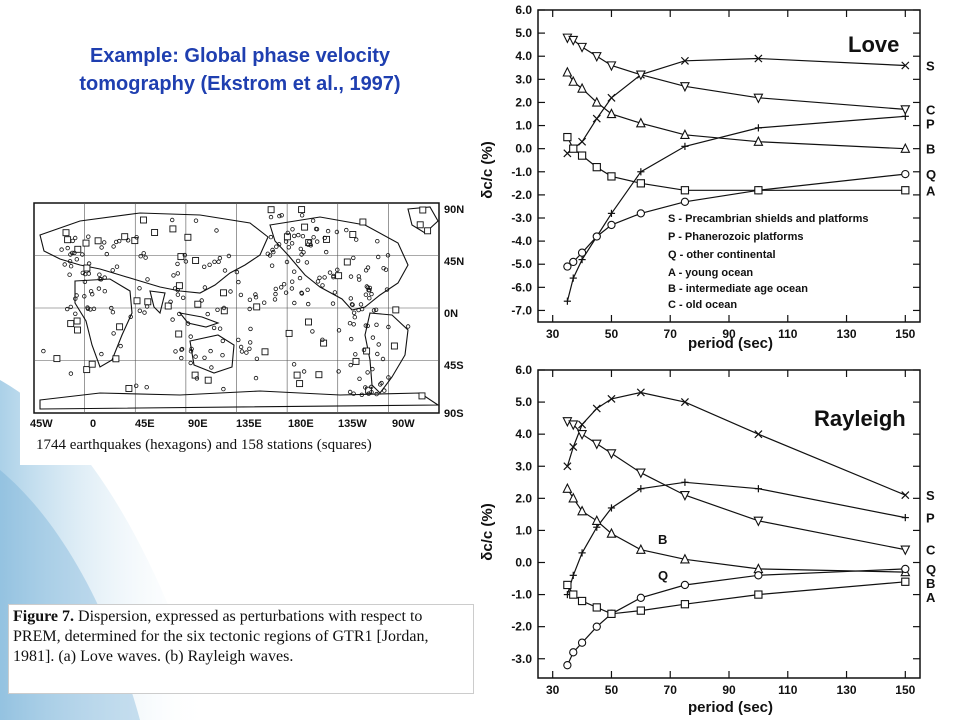  Describe the element at coordinates (860, 418) in the screenshot. I see `rayleigh-chart-title: Rayleigh` at that location.